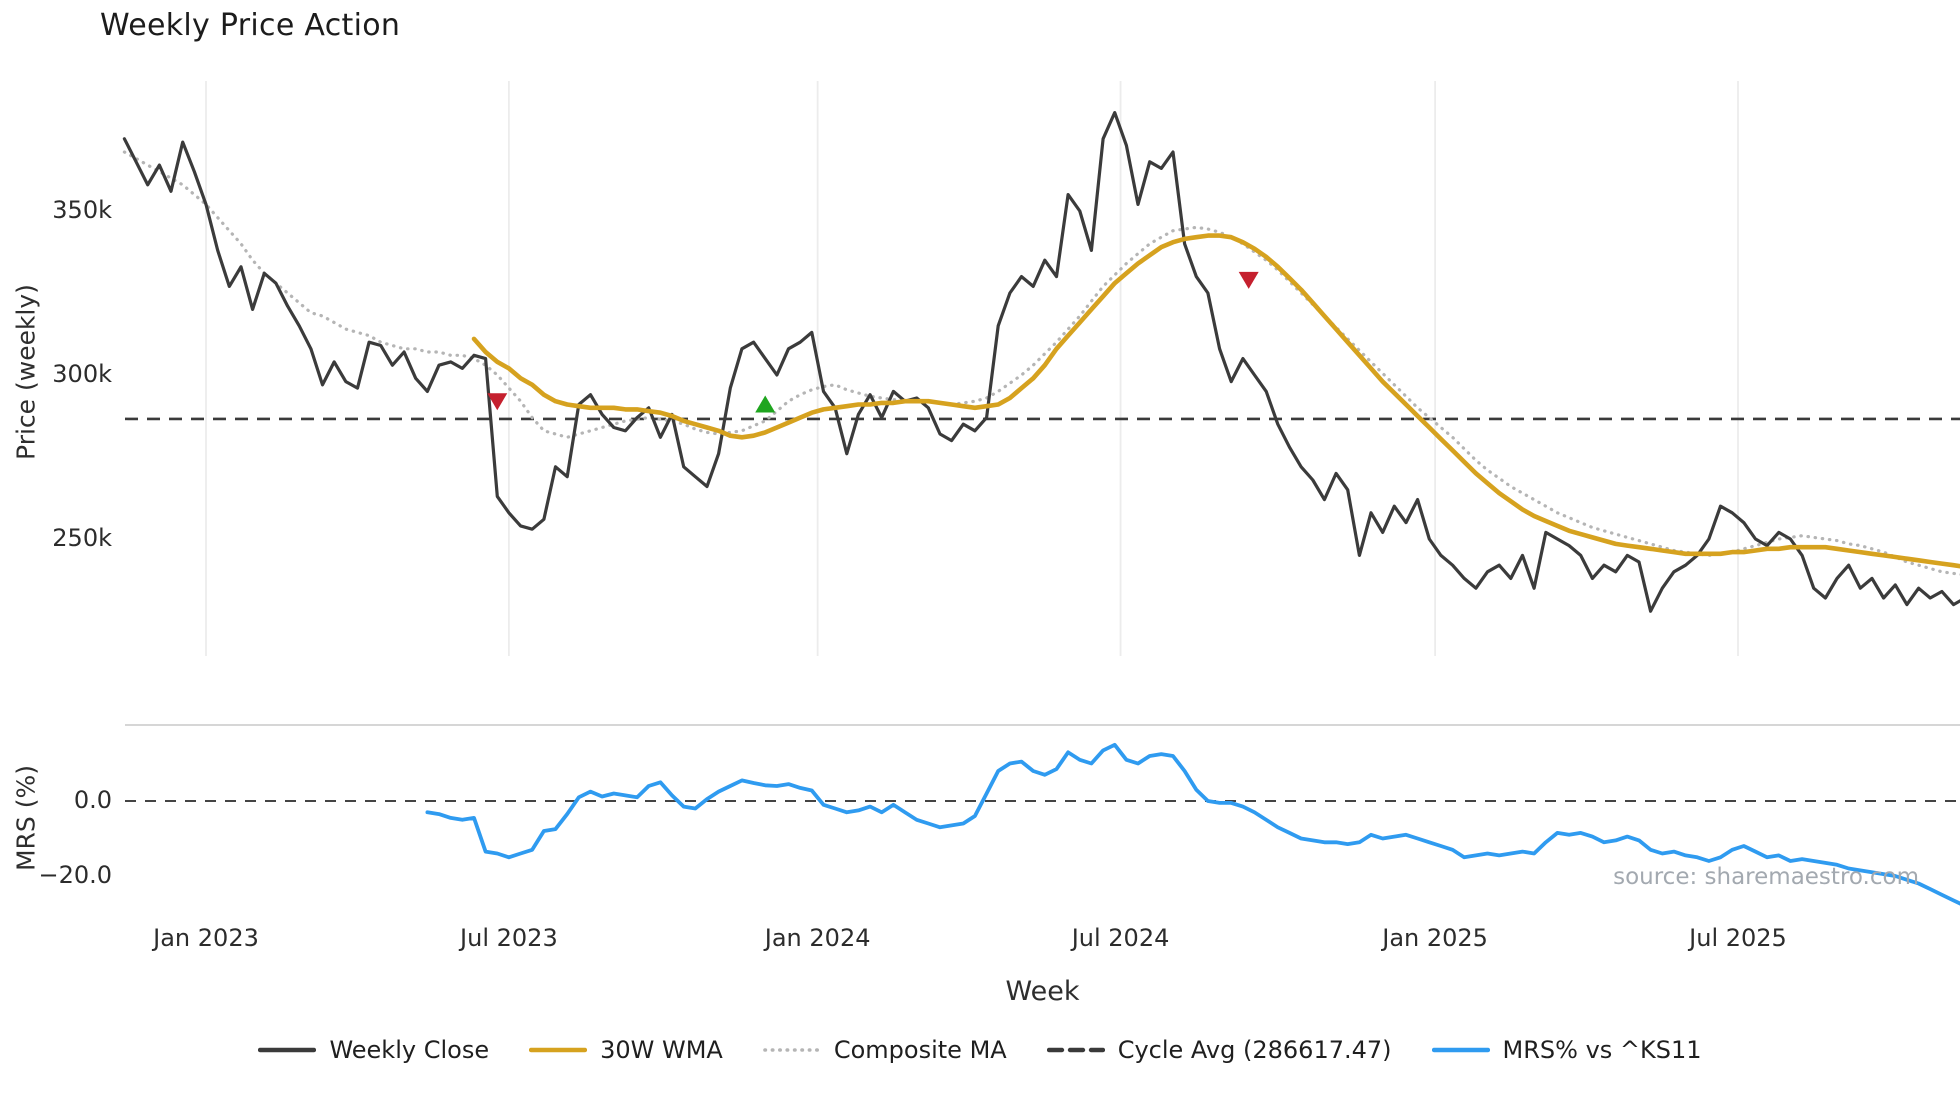 Image resolution: width=1960 pixels, height=1102 pixels. I want to click on legend-label: Weekly Close, so click(409, 1050).